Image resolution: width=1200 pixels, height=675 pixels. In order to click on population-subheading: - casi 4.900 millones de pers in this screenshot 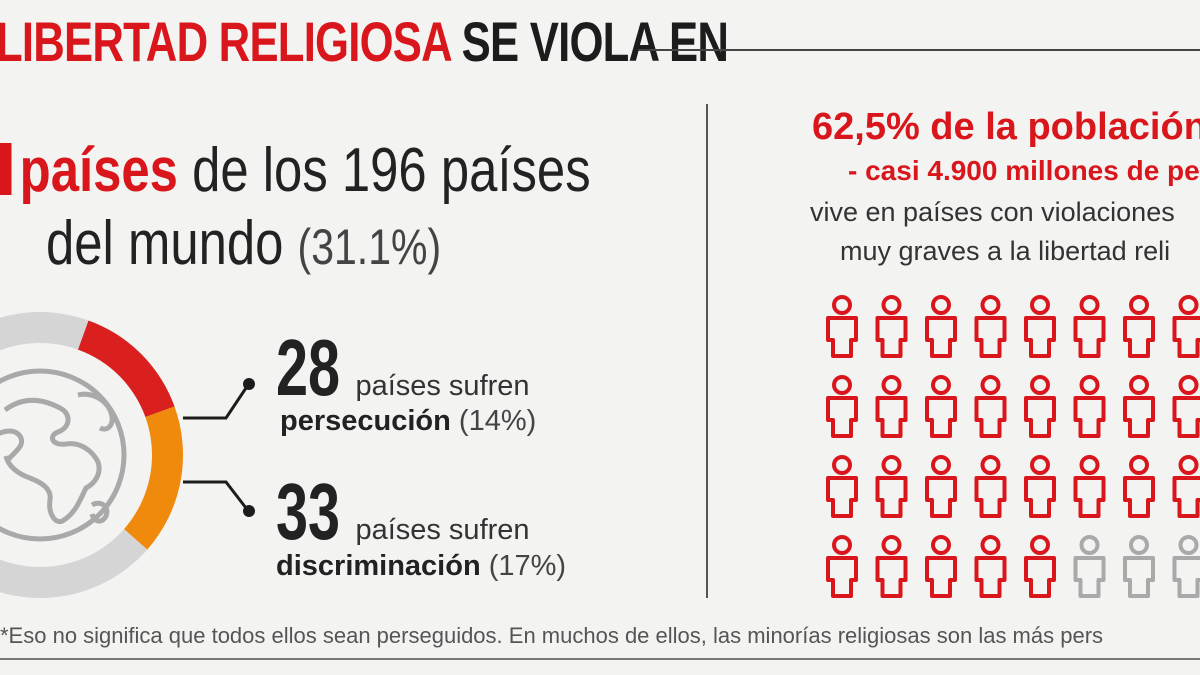, I will do `click(1024, 170)`.